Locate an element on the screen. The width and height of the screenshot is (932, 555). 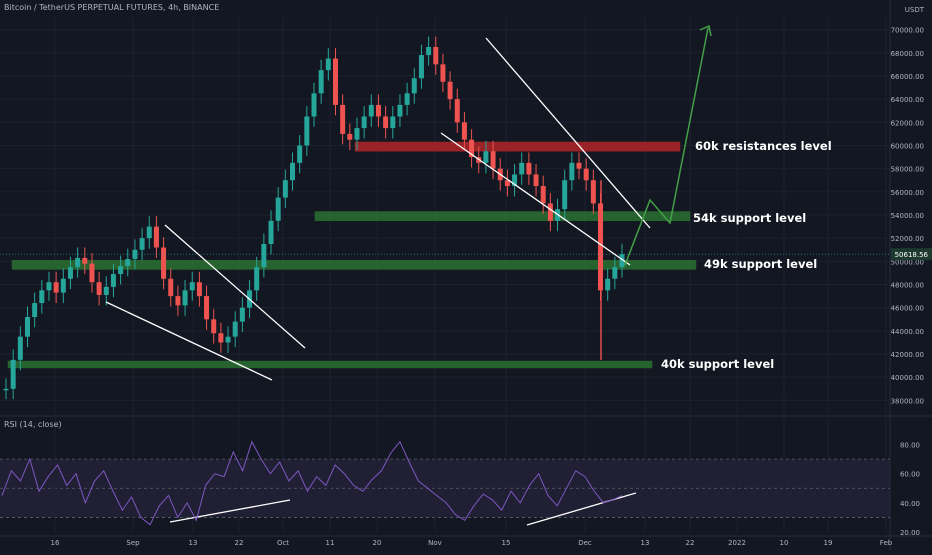
projection-arrowhead is located at coordinates (705, 30).